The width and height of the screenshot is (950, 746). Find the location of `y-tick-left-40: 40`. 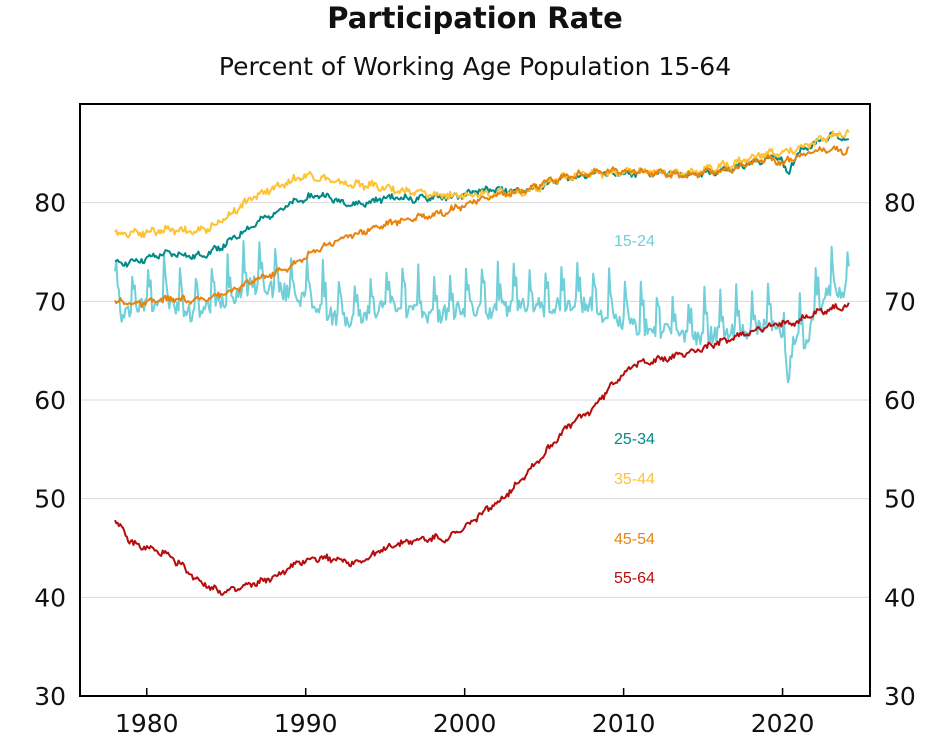

y-tick-left-40: 40 is located at coordinates (50, 597).